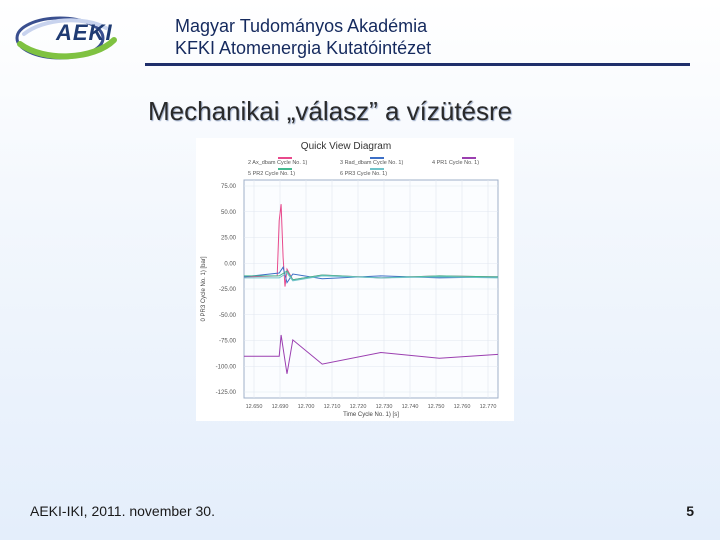 This screenshot has height=540, width=720. Describe the element at coordinates (330, 111) in the screenshot. I see `slide-title: Mechanikai „válasz” a vízütésre` at that location.